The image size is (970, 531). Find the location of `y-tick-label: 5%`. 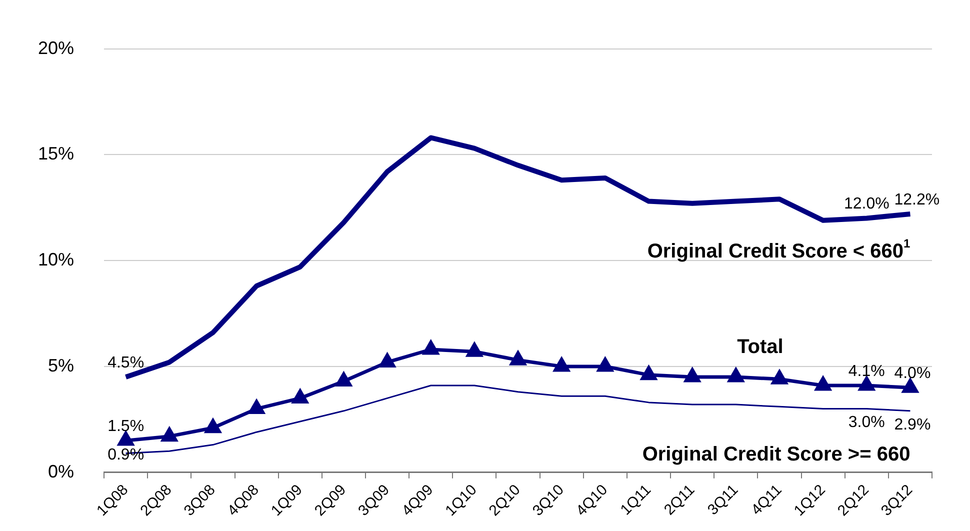

y-tick-label: 5% is located at coordinates (61, 365).